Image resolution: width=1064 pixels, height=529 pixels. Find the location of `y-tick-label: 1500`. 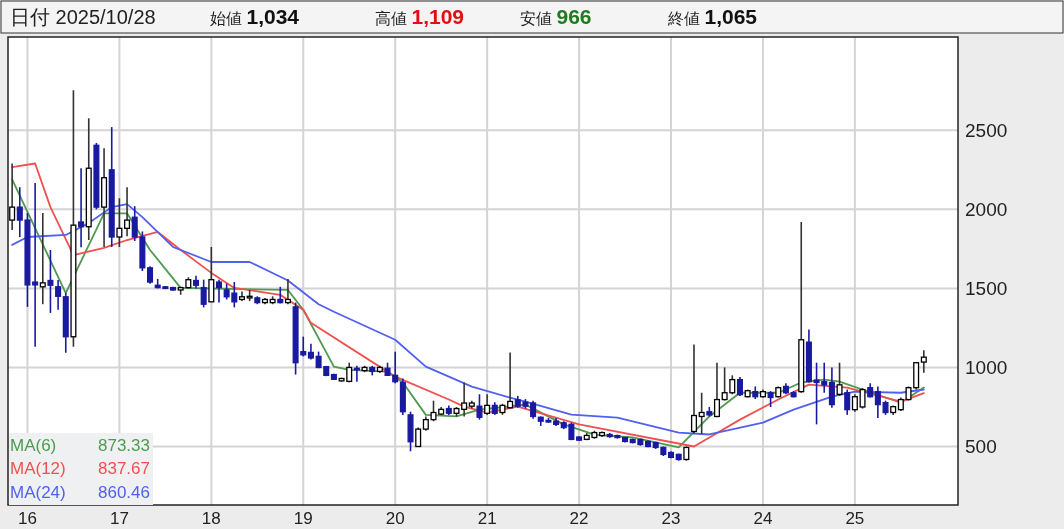

y-tick-label: 1500 is located at coordinates (986, 288).